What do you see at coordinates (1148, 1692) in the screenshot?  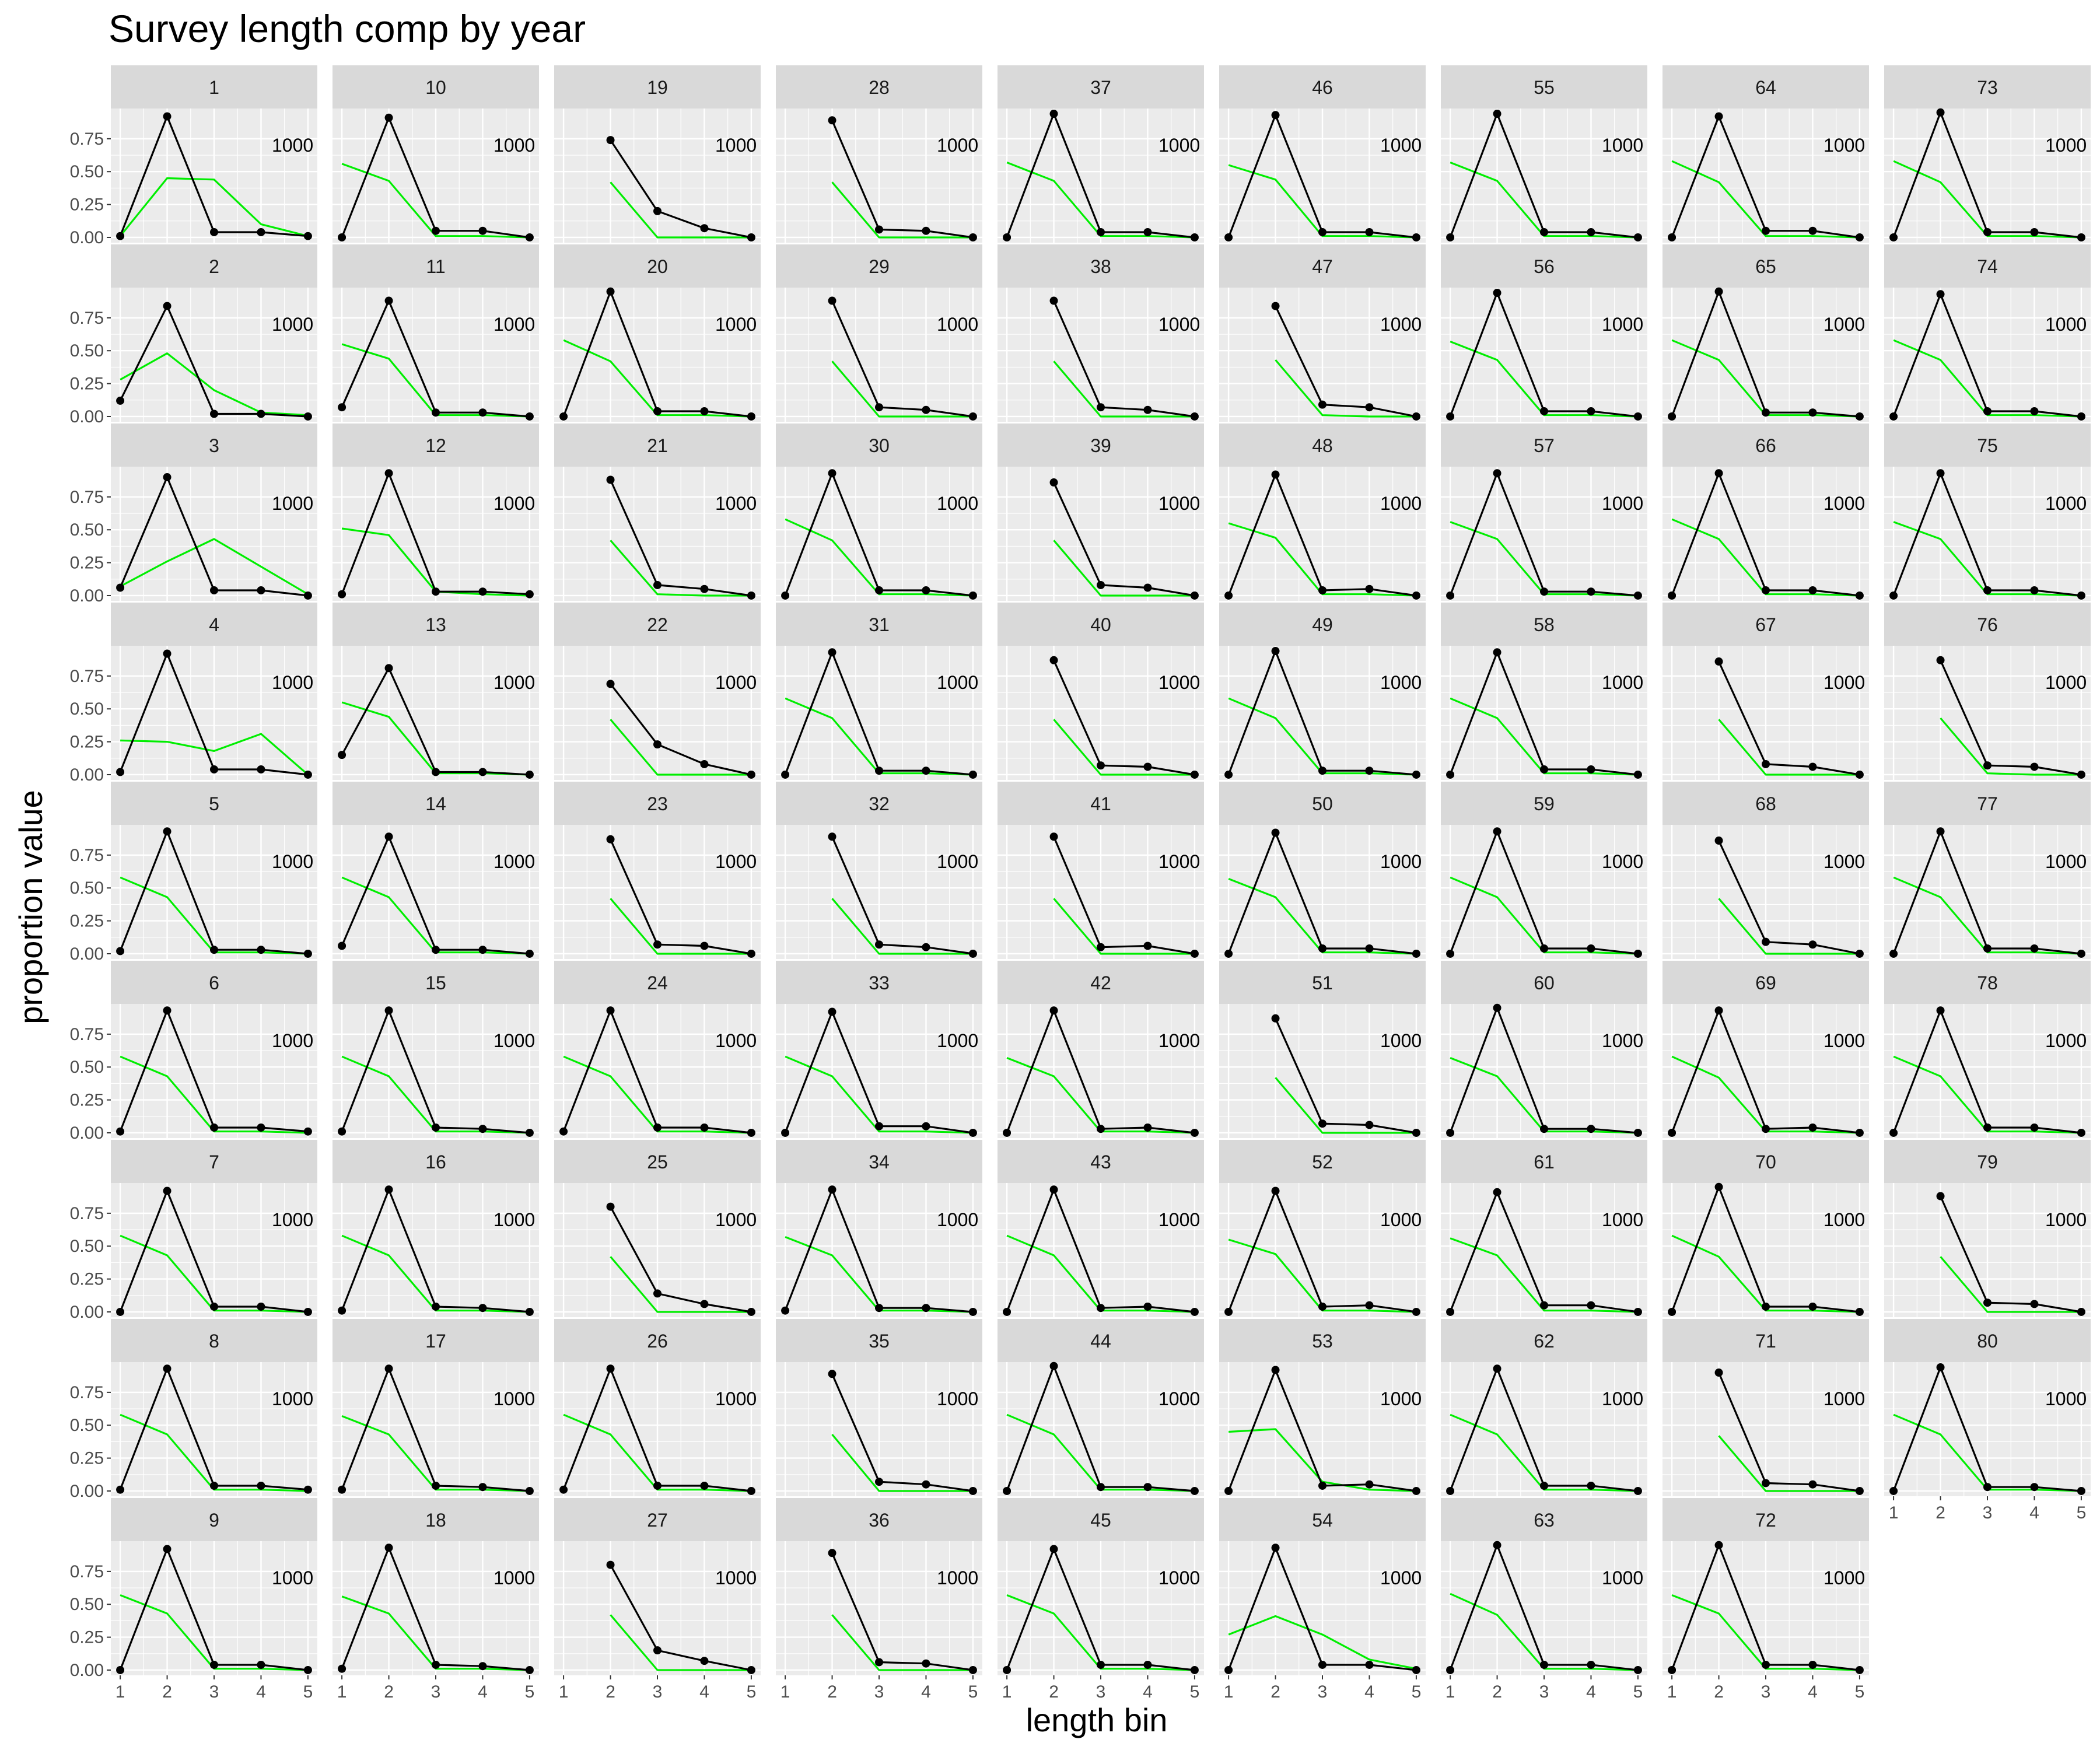 I see `x-tick-label: 4` at bounding box center [1148, 1692].